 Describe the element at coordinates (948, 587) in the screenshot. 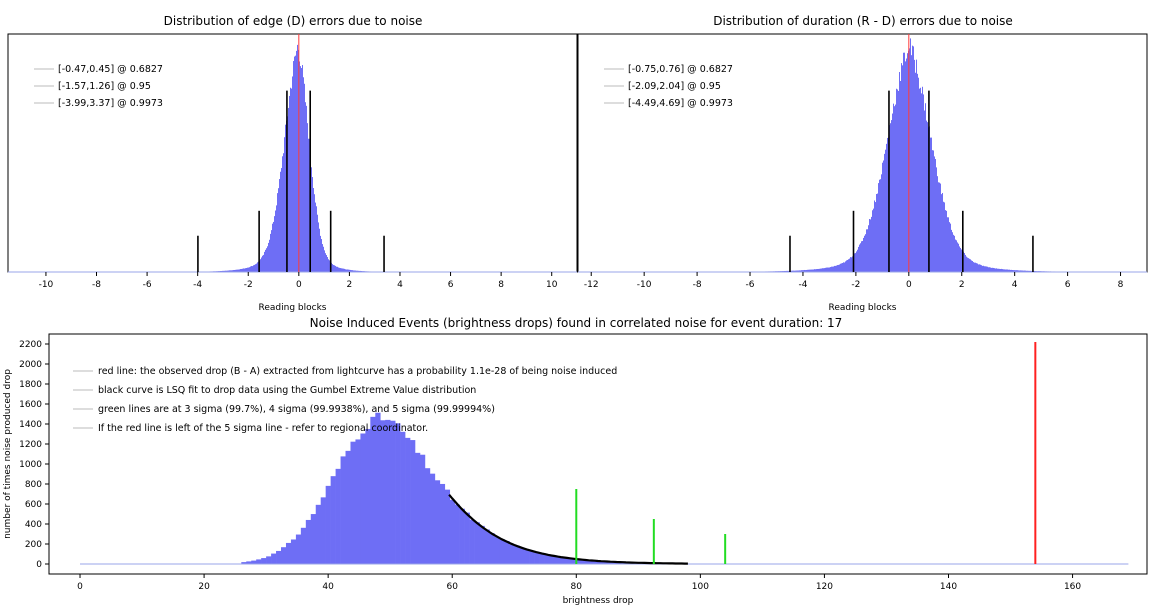

I see `x-tick-label: 140` at that location.